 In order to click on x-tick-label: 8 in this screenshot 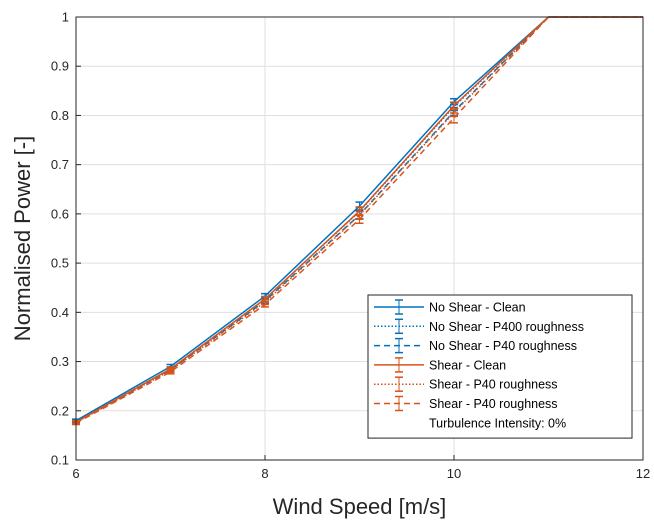, I will do `click(264, 473)`.